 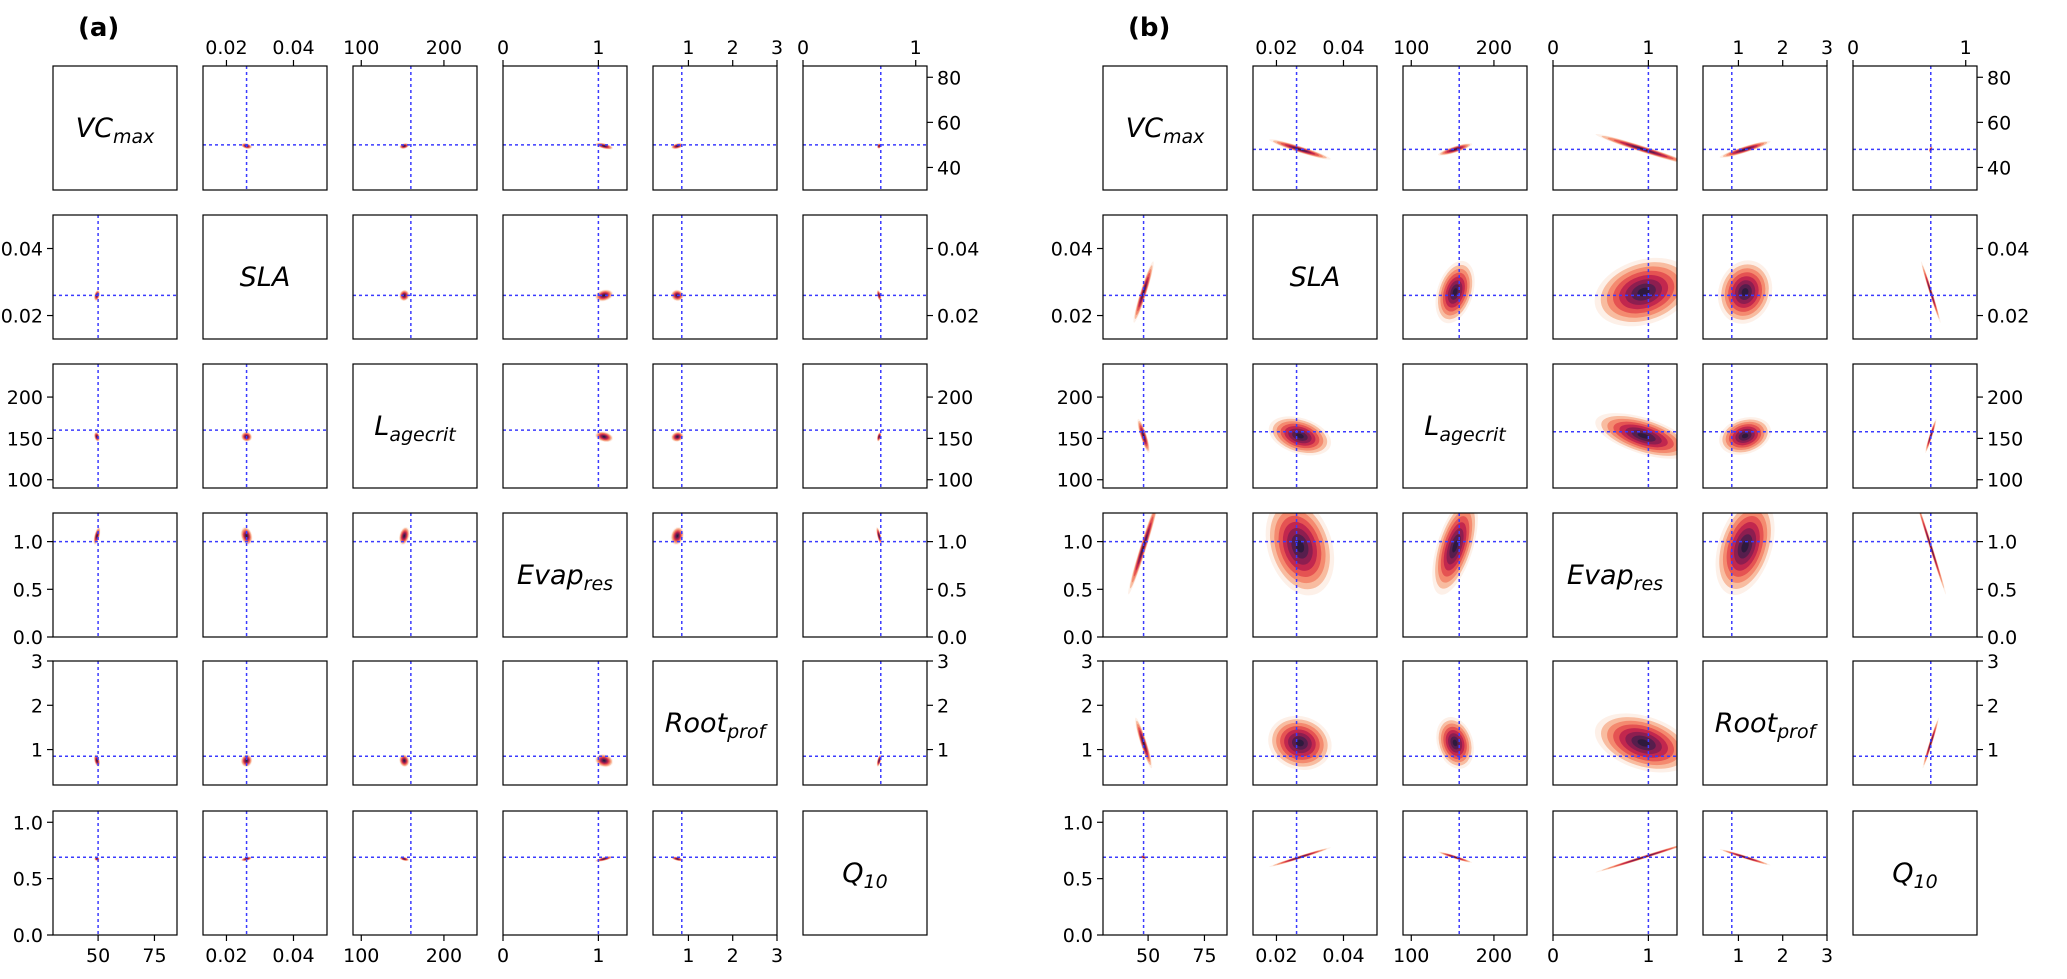 What do you see at coordinates (1827, 48) in the screenshot?
I see `x-tick-label: 3` at bounding box center [1827, 48].